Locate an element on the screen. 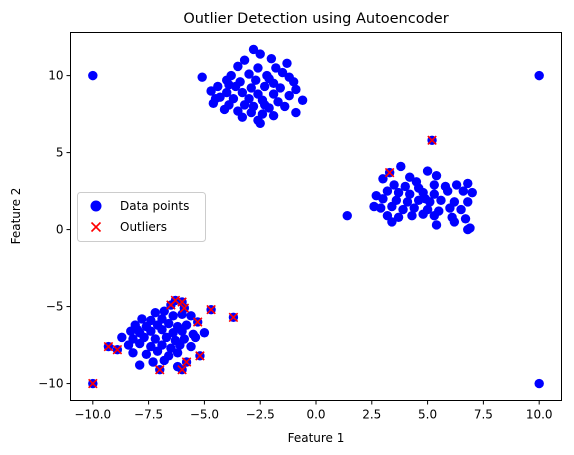 The width and height of the screenshot is (574, 455). legend-label-data-points: Data points is located at coordinates (154, 206).